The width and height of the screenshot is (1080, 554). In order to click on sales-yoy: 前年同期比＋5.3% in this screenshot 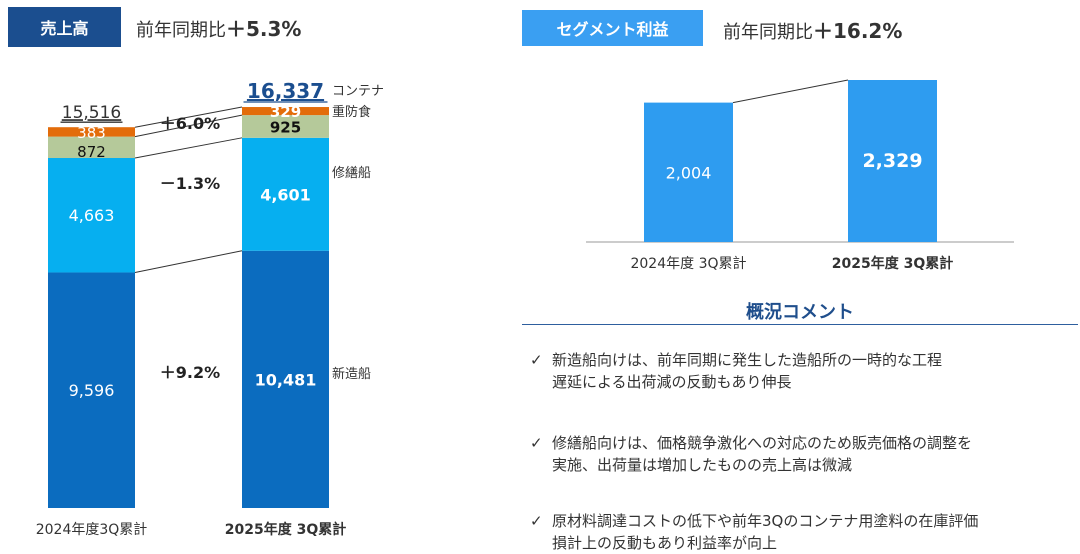, I will do `click(218, 27)`.